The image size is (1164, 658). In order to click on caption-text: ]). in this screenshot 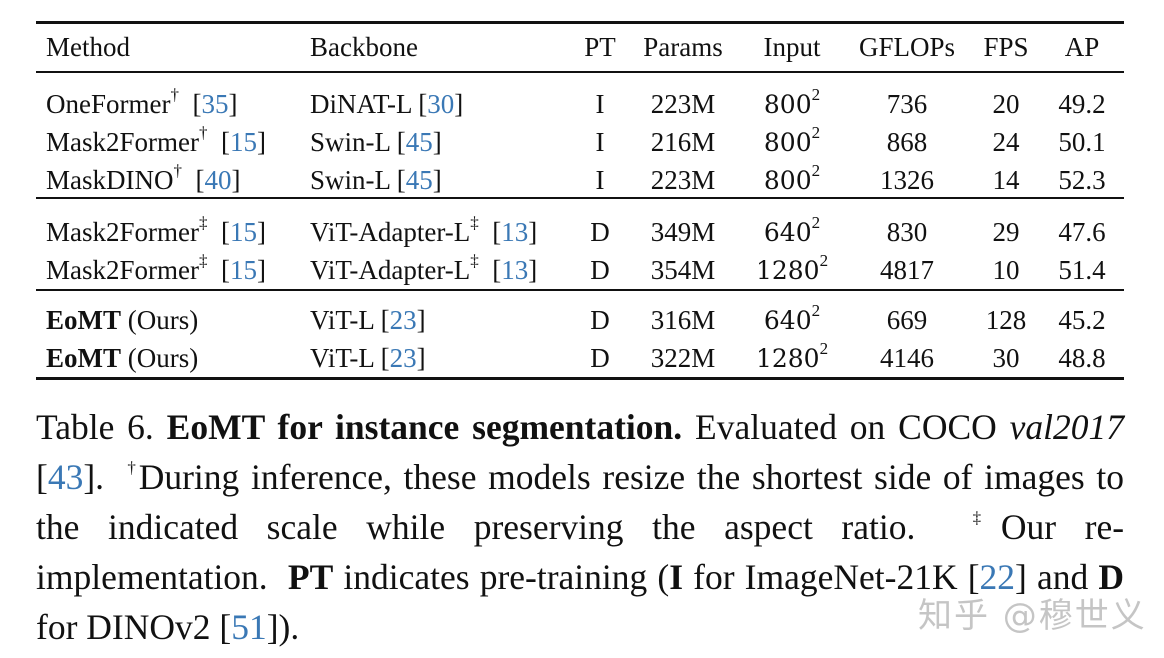, I will do `click(283, 627)`.